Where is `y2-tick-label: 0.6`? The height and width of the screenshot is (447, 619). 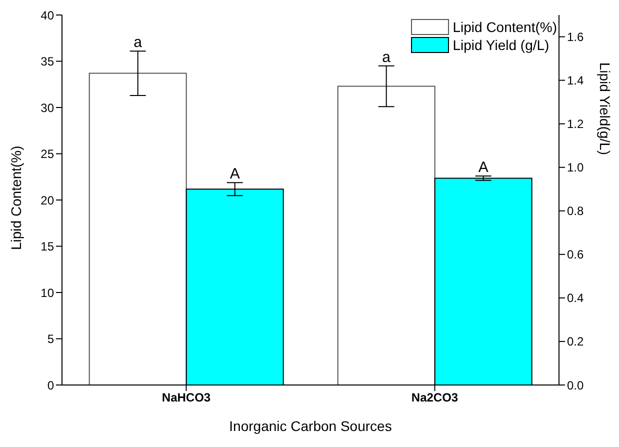
y2-tick-label: 0.6 is located at coordinates (575, 255).